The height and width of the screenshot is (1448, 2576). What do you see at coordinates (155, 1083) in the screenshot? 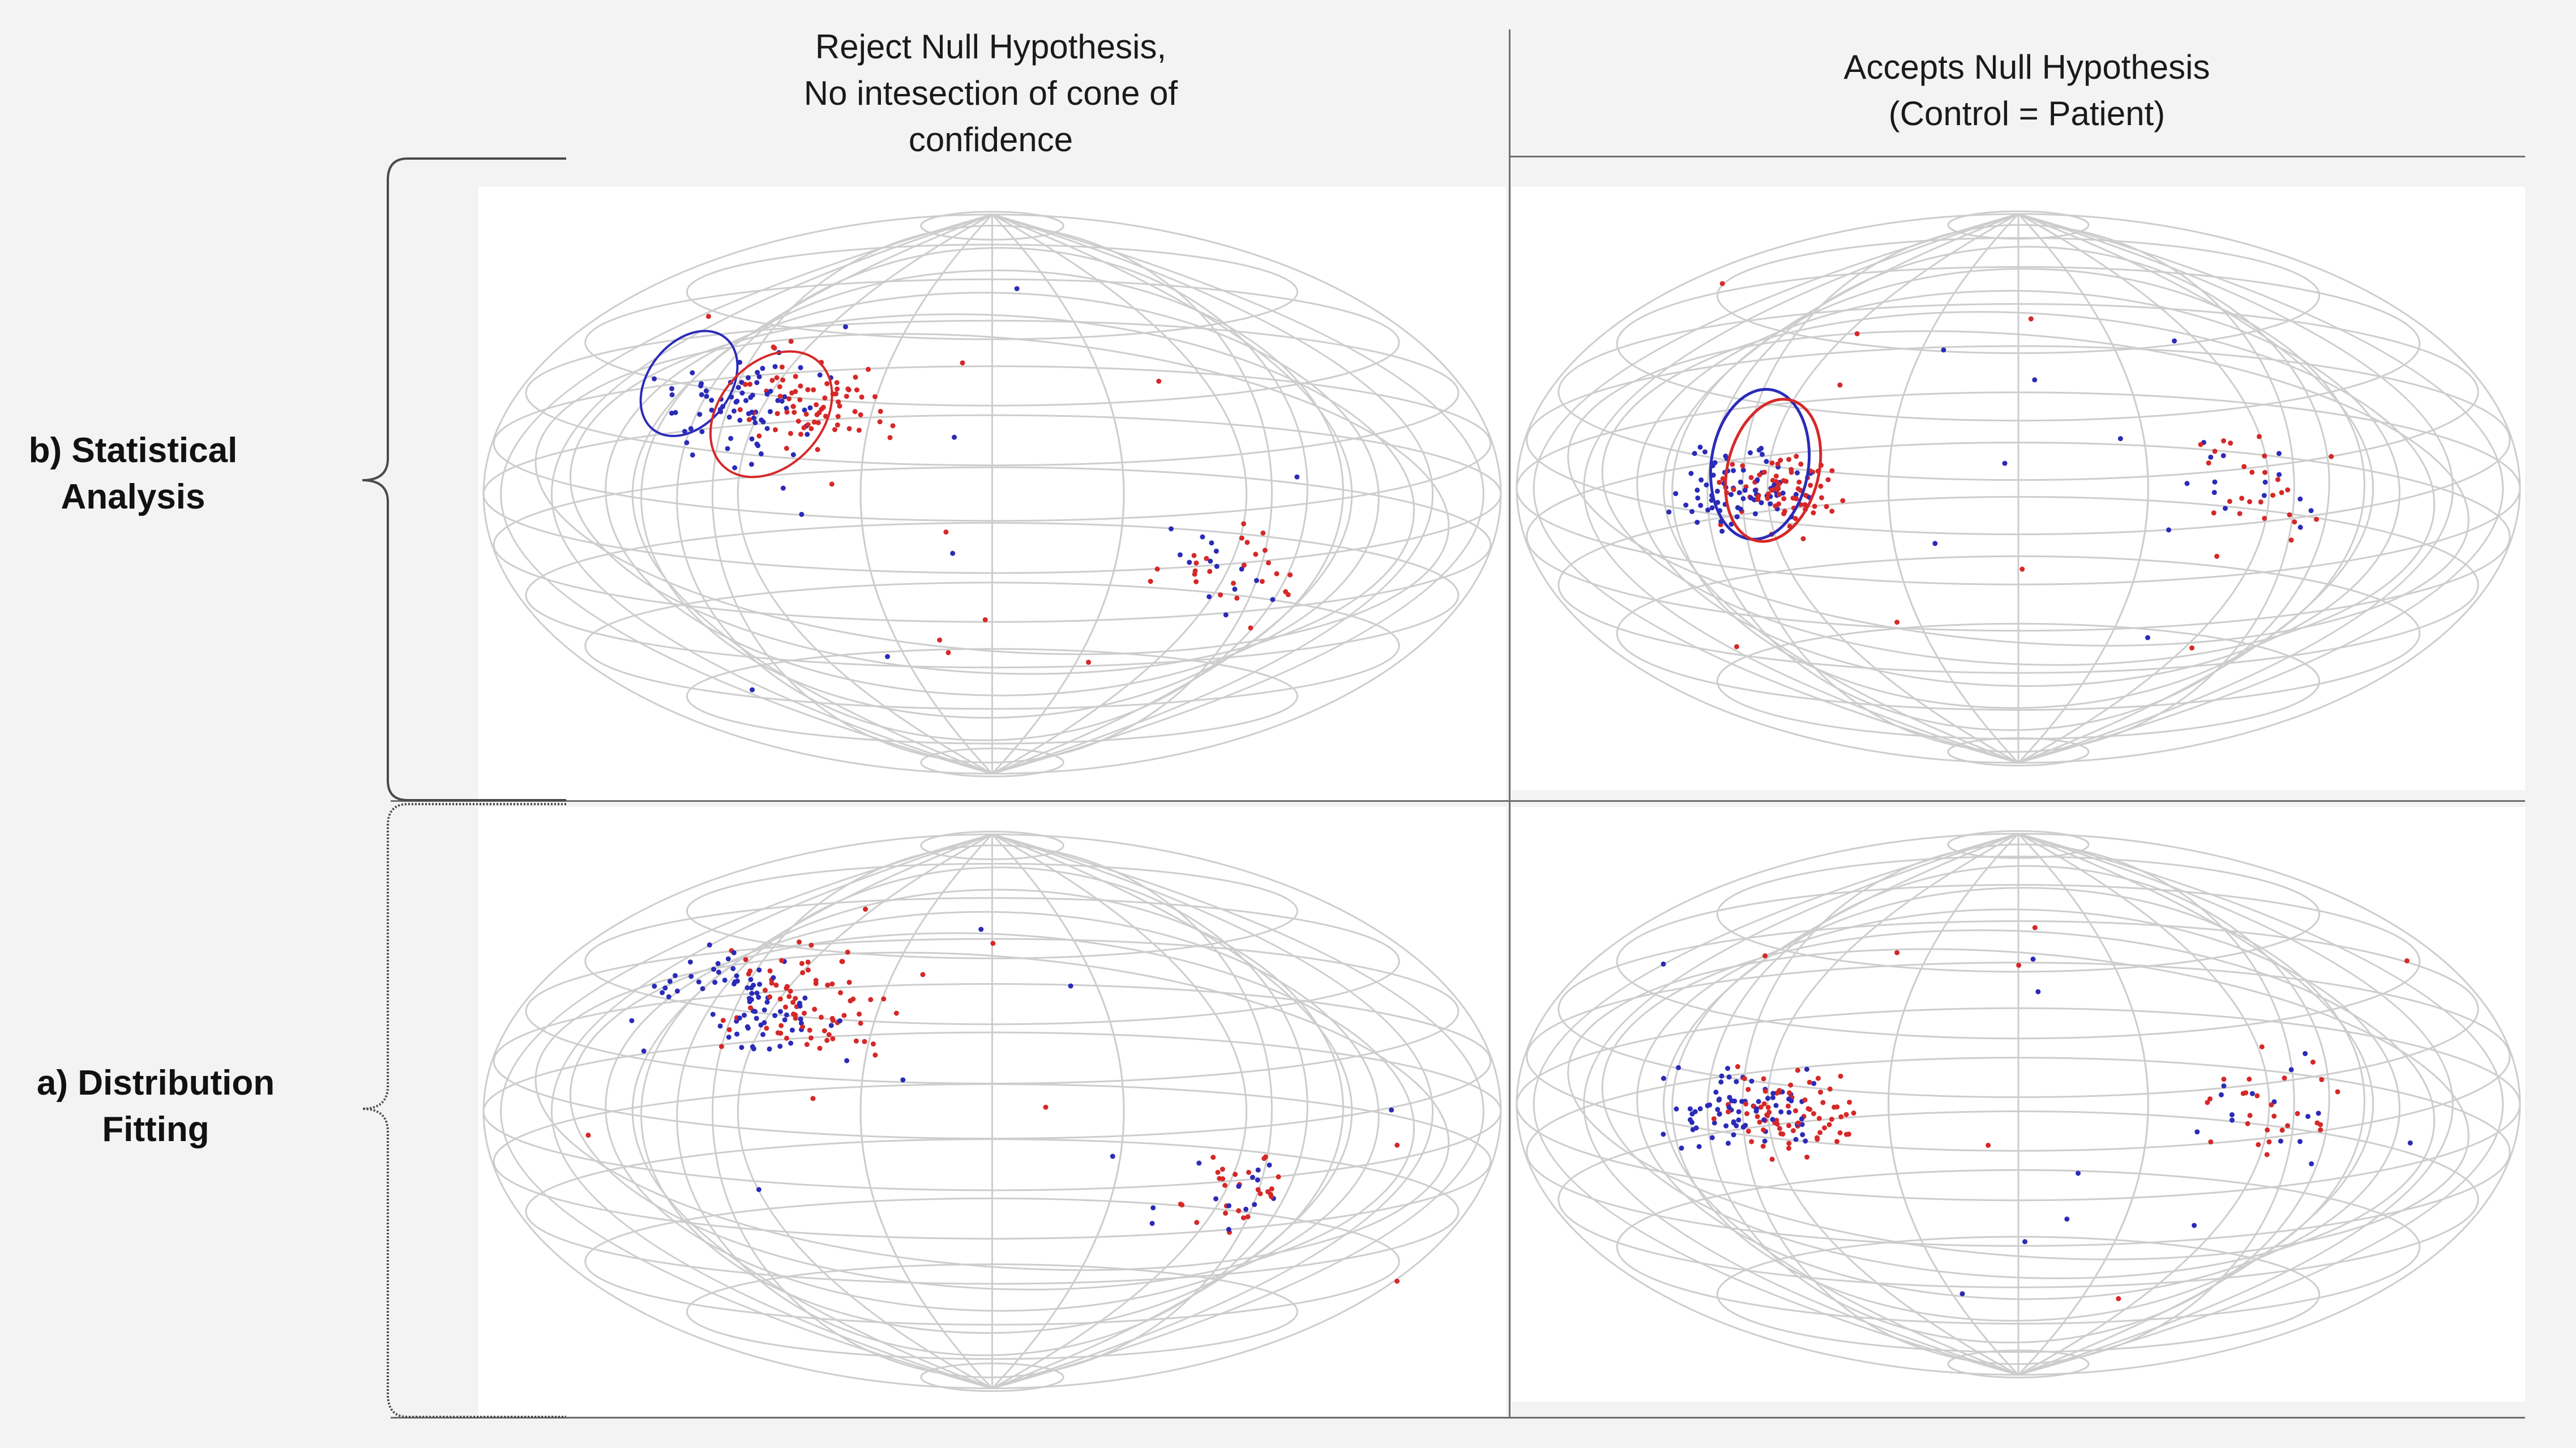
I see `row-label-line: a) Distribution` at bounding box center [155, 1083].